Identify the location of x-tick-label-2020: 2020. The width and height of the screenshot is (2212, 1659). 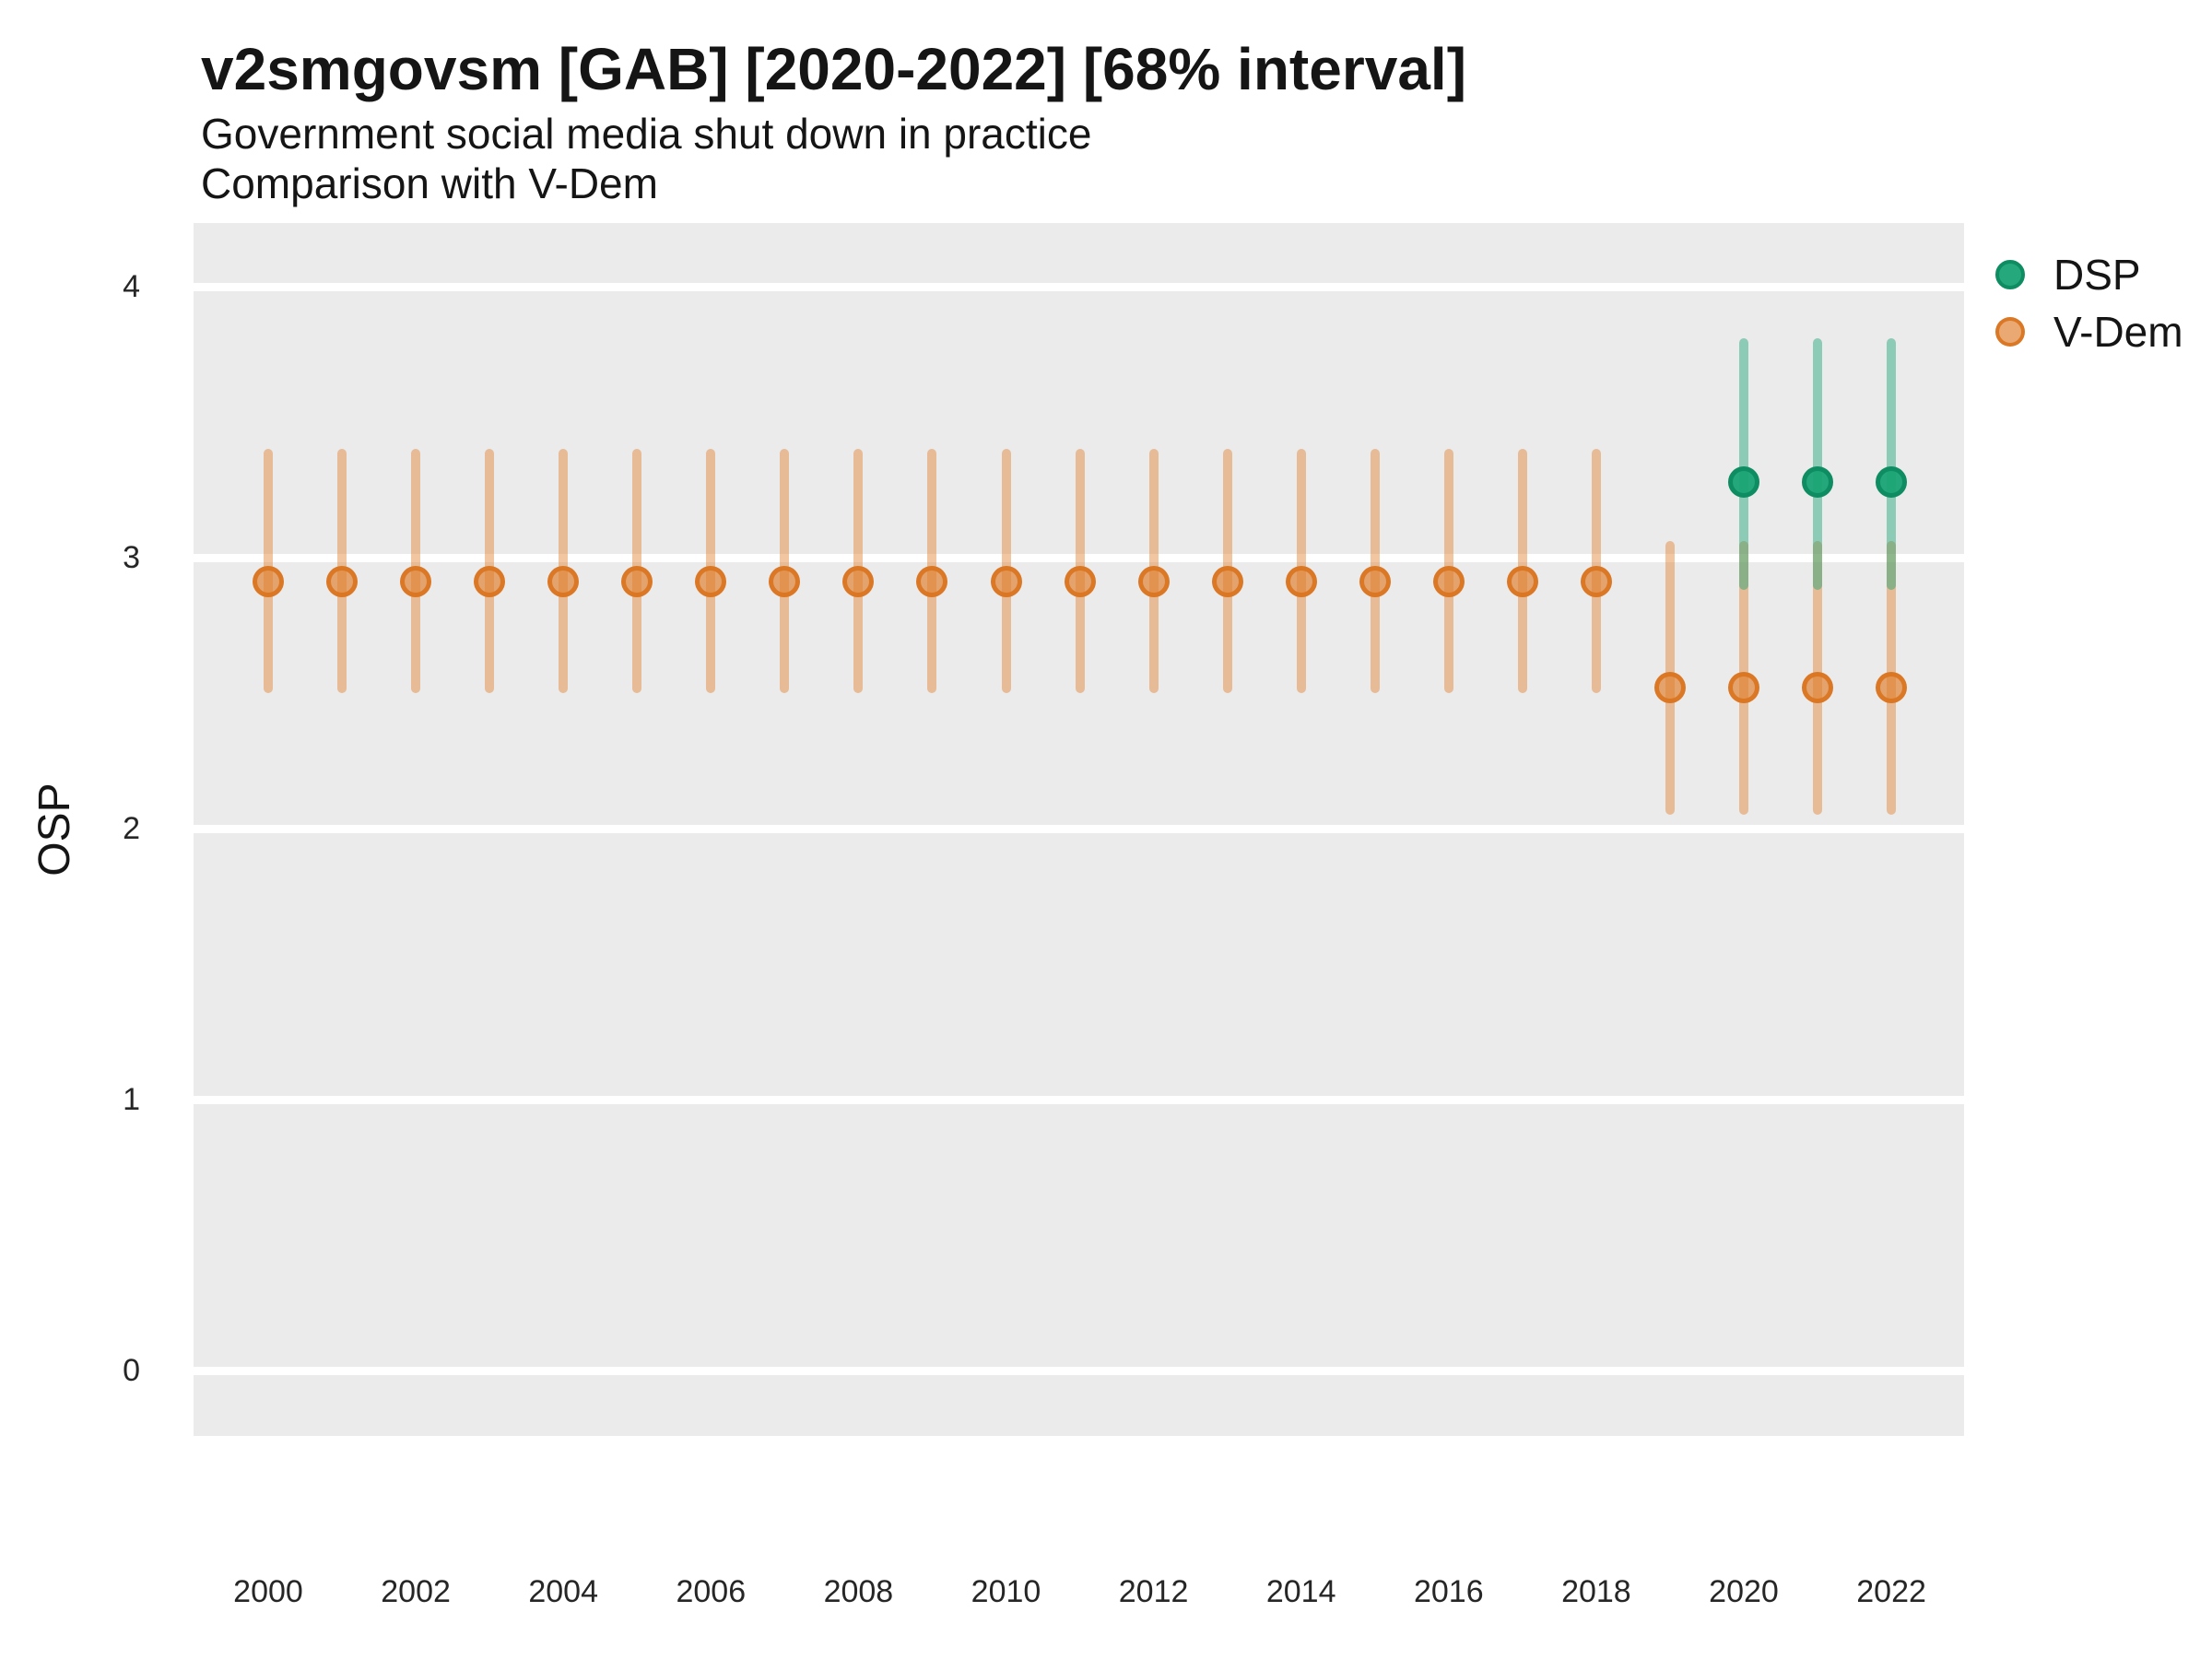
(1744, 1591).